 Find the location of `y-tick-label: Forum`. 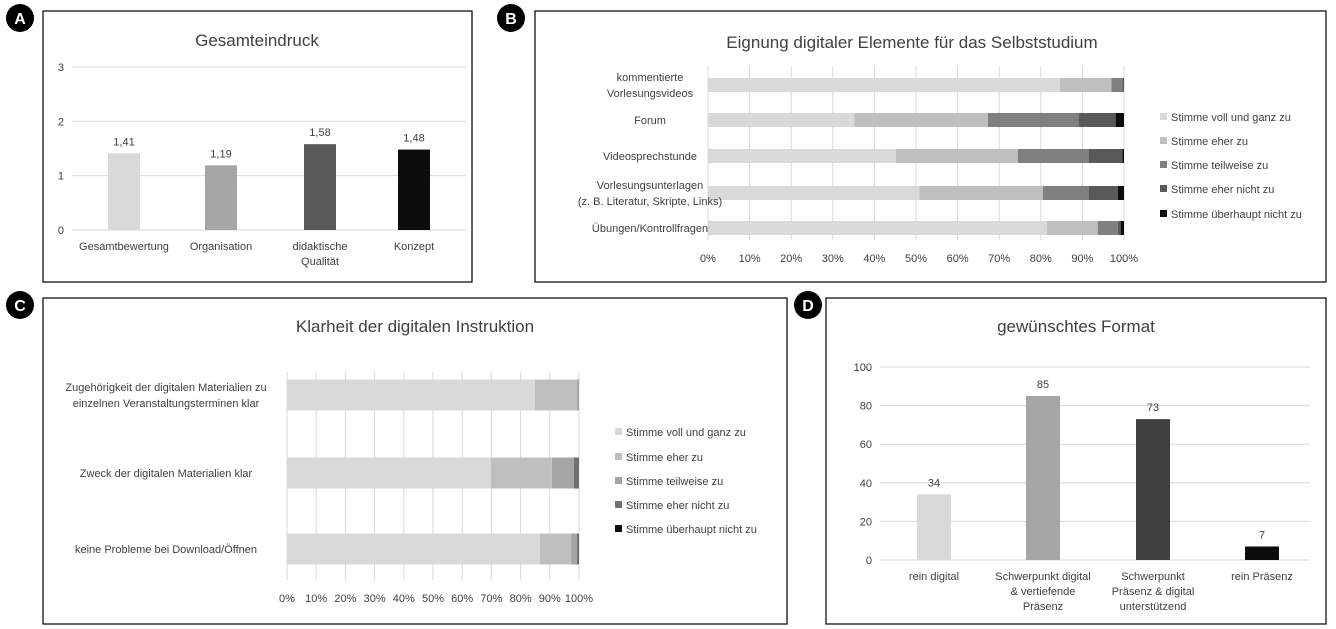

y-tick-label: Forum is located at coordinates (650, 121).